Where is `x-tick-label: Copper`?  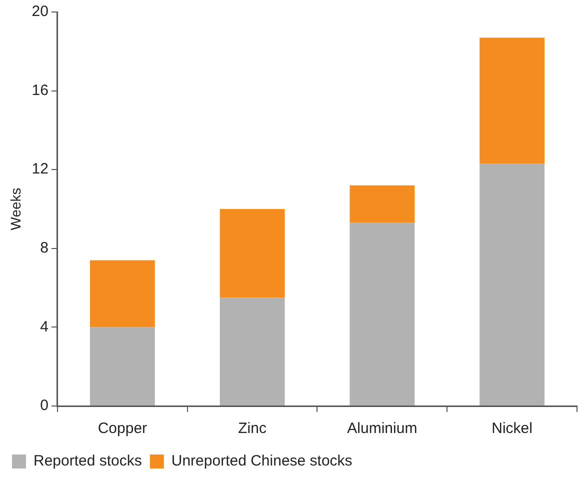 x-tick-label: Copper is located at coordinates (123, 429).